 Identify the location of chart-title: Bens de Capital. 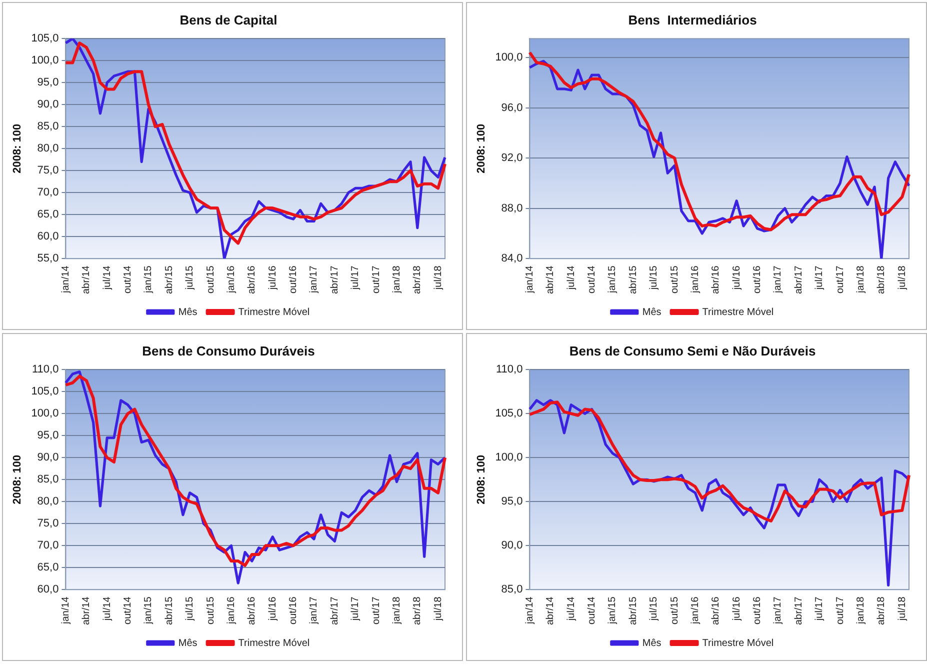
(229, 20).